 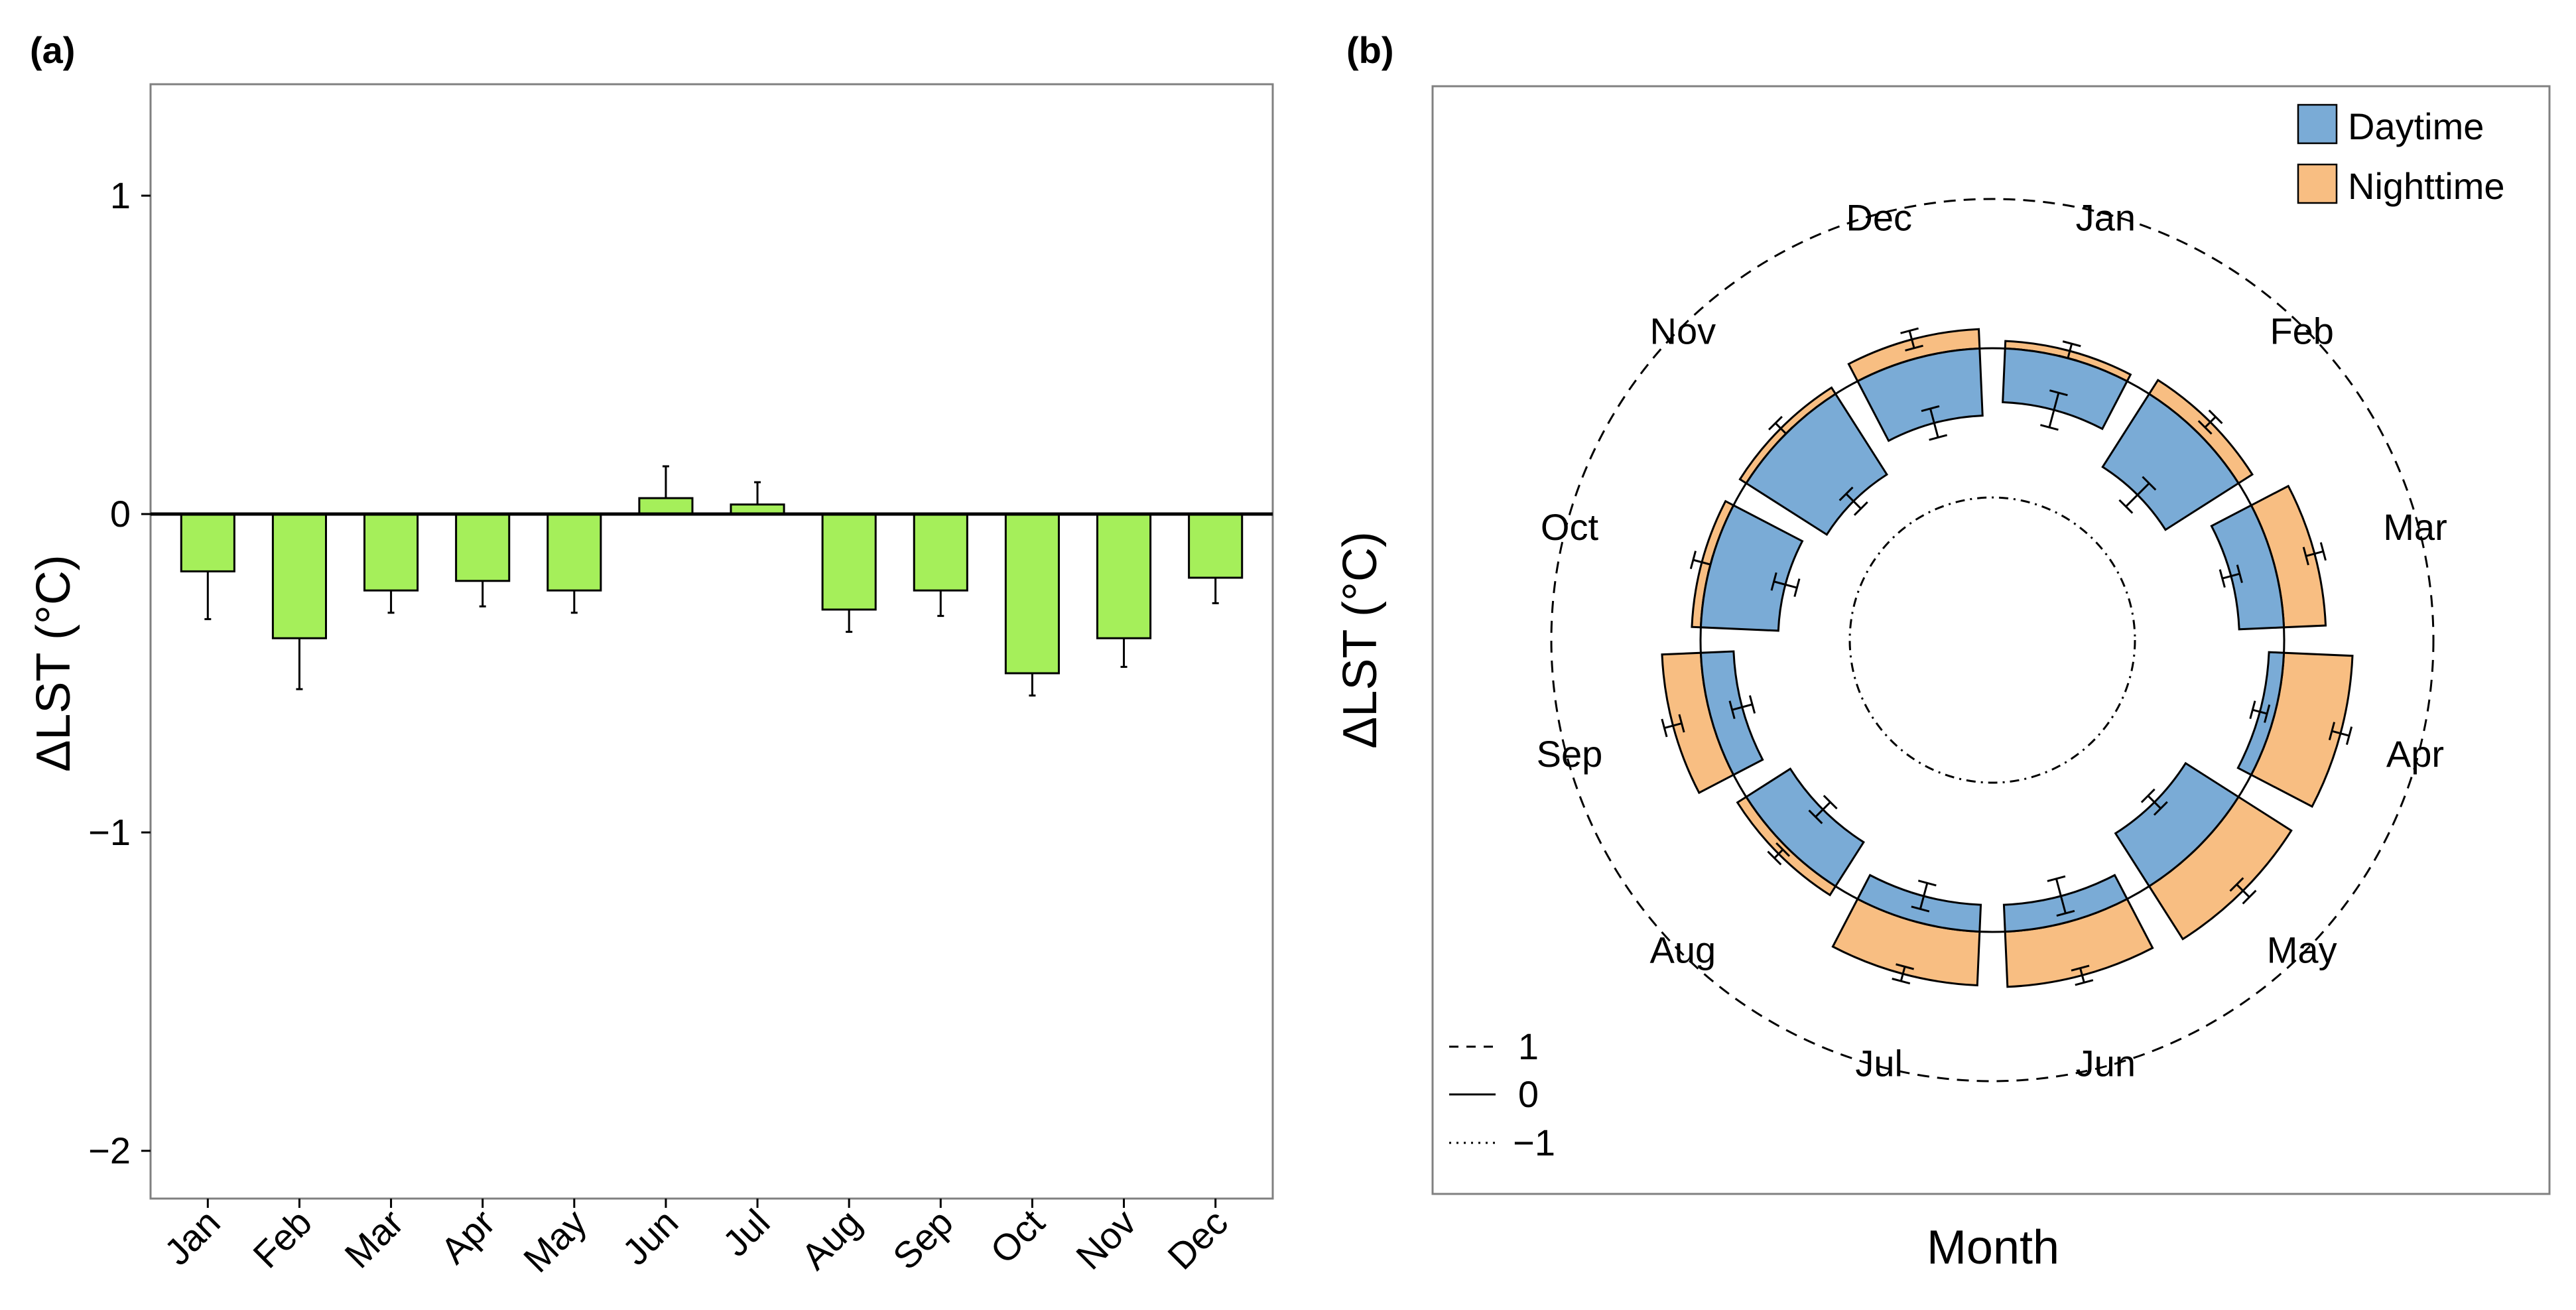 I want to click on x-tick-label: Apr, so click(x=468, y=1236).